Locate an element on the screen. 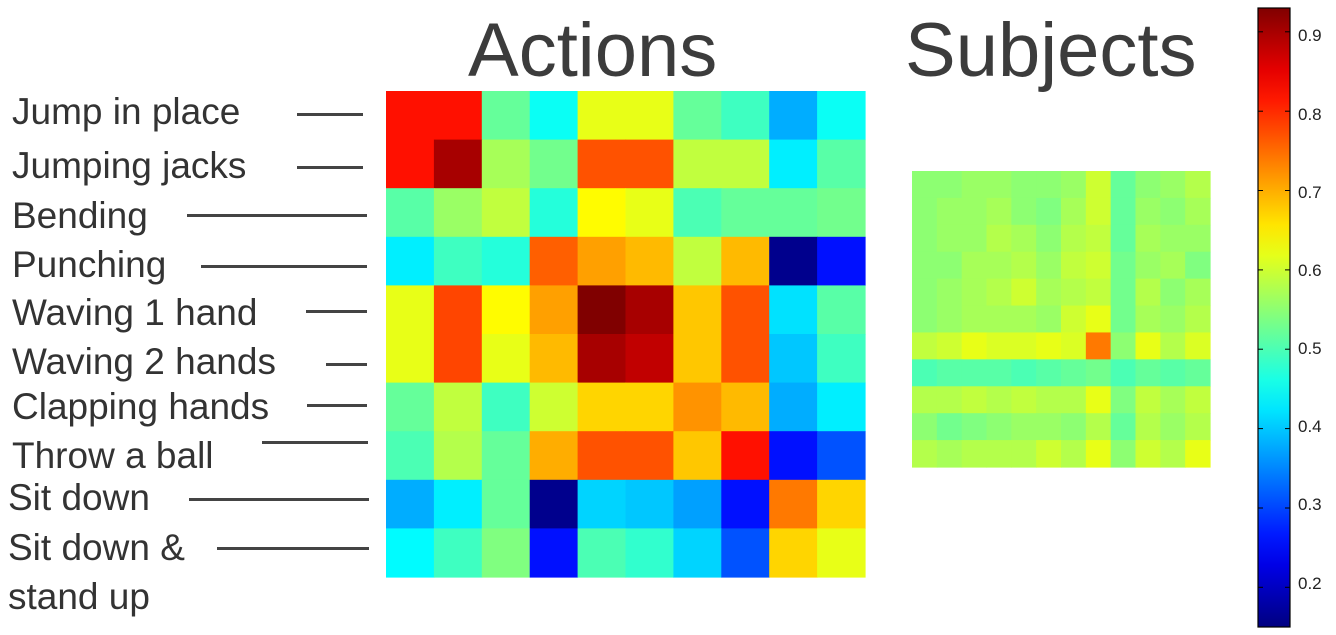  row-label-waving-2-hands: Waving 2 hands is located at coordinates (144, 361).